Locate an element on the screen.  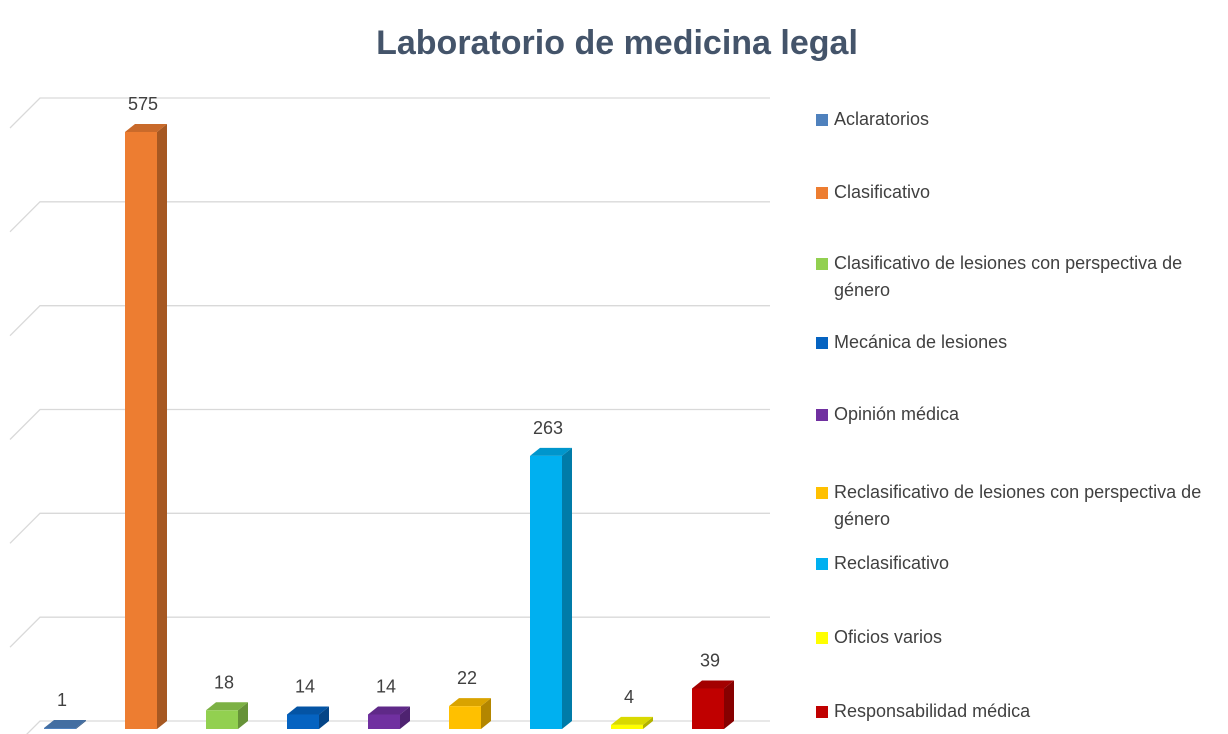
legend-entry: Clasificativo is located at coordinates (1014, 192).